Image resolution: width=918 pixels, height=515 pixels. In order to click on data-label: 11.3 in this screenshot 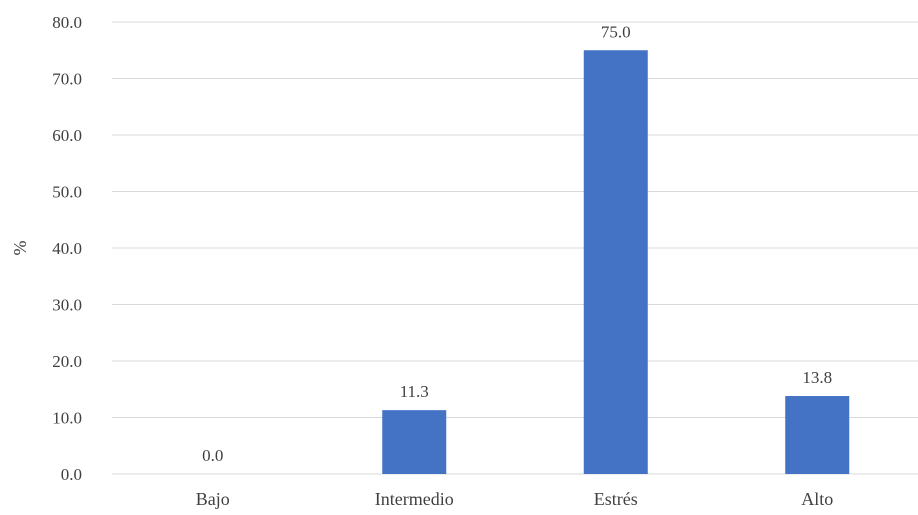, I will do `click(414, 391)`.